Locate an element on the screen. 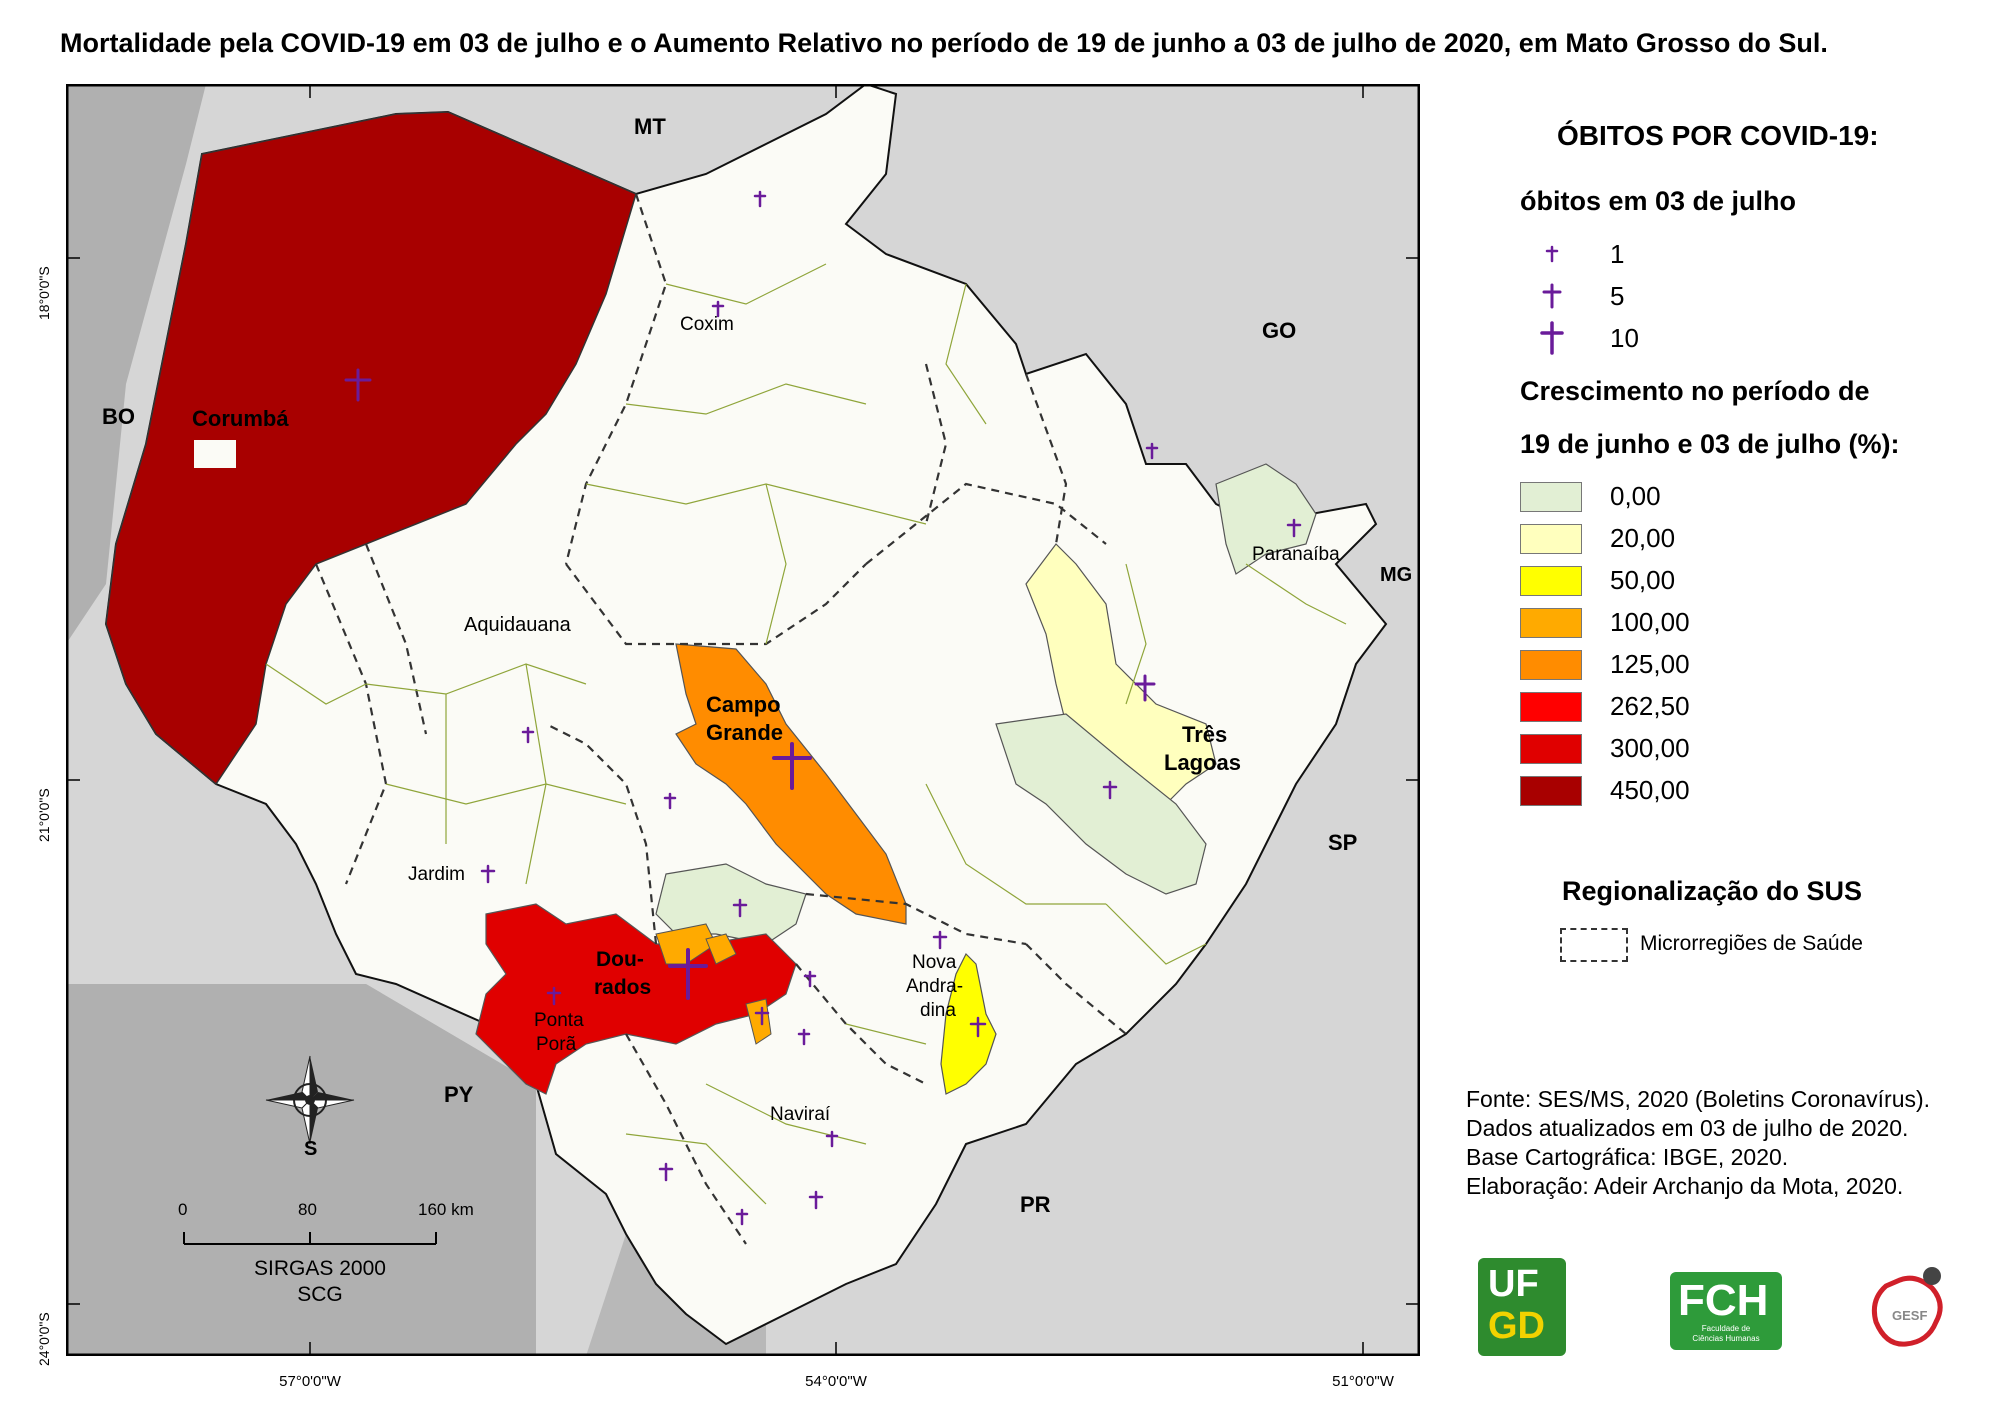 Image resolution: width=2000 pixels, height=1413 pixels. ufgd-logo: UF GD is located at coordinates (1522, 1307).